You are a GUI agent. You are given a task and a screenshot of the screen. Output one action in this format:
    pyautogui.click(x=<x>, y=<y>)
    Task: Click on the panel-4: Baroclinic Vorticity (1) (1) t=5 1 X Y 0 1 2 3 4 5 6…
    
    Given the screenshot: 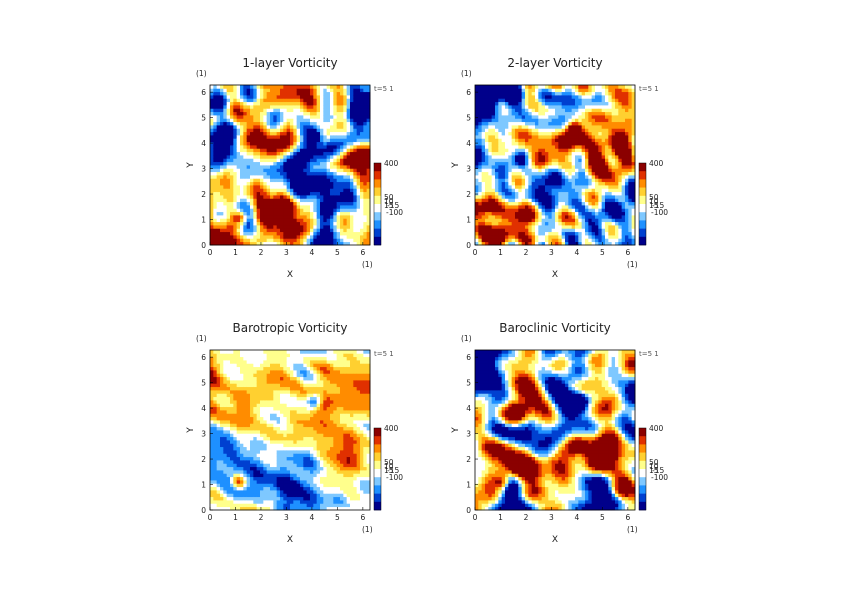 What is the action you would take?
    pyautogui.click(x=559, y=433)
    